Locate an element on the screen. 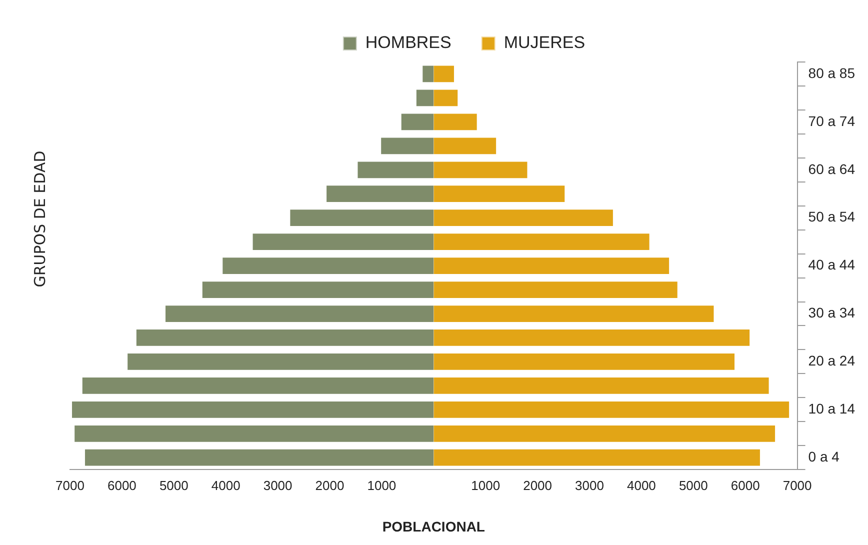 This screenshot has height=545, width=868. y-tick-label: 80 a 85 is located at coordinates (832, 72).